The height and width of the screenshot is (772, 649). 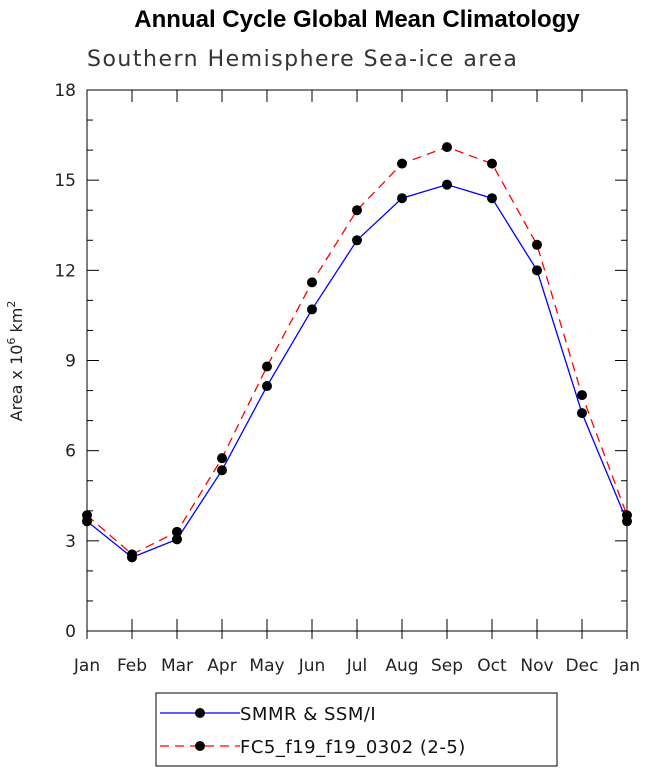 What do you see at coordinates (132, 666) in the screenshot?
I see `x-tick-label: Feb` at bounding box center [132, 666].